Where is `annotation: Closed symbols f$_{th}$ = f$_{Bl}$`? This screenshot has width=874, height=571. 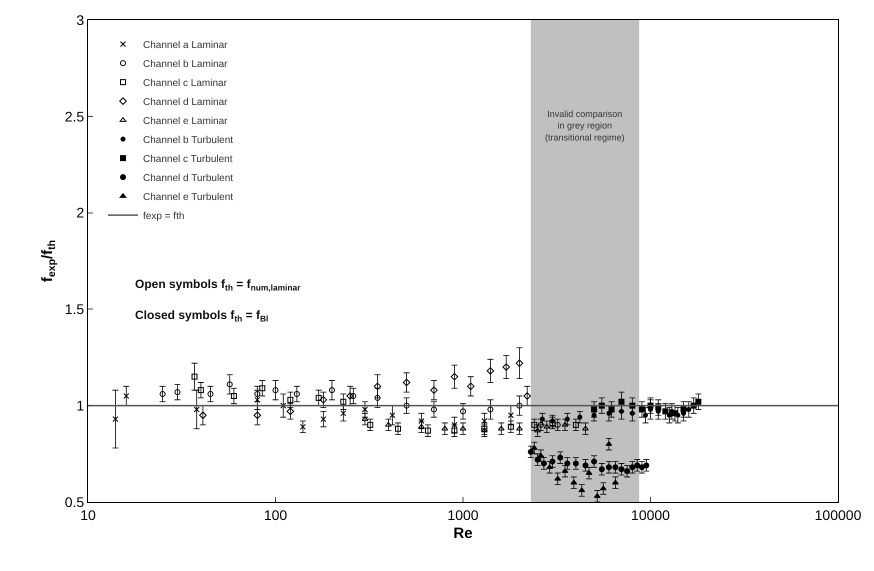
annotation: Closed symbols f$_{th}$ = f$_{Bl}$ is located at coordinates (201, 316).